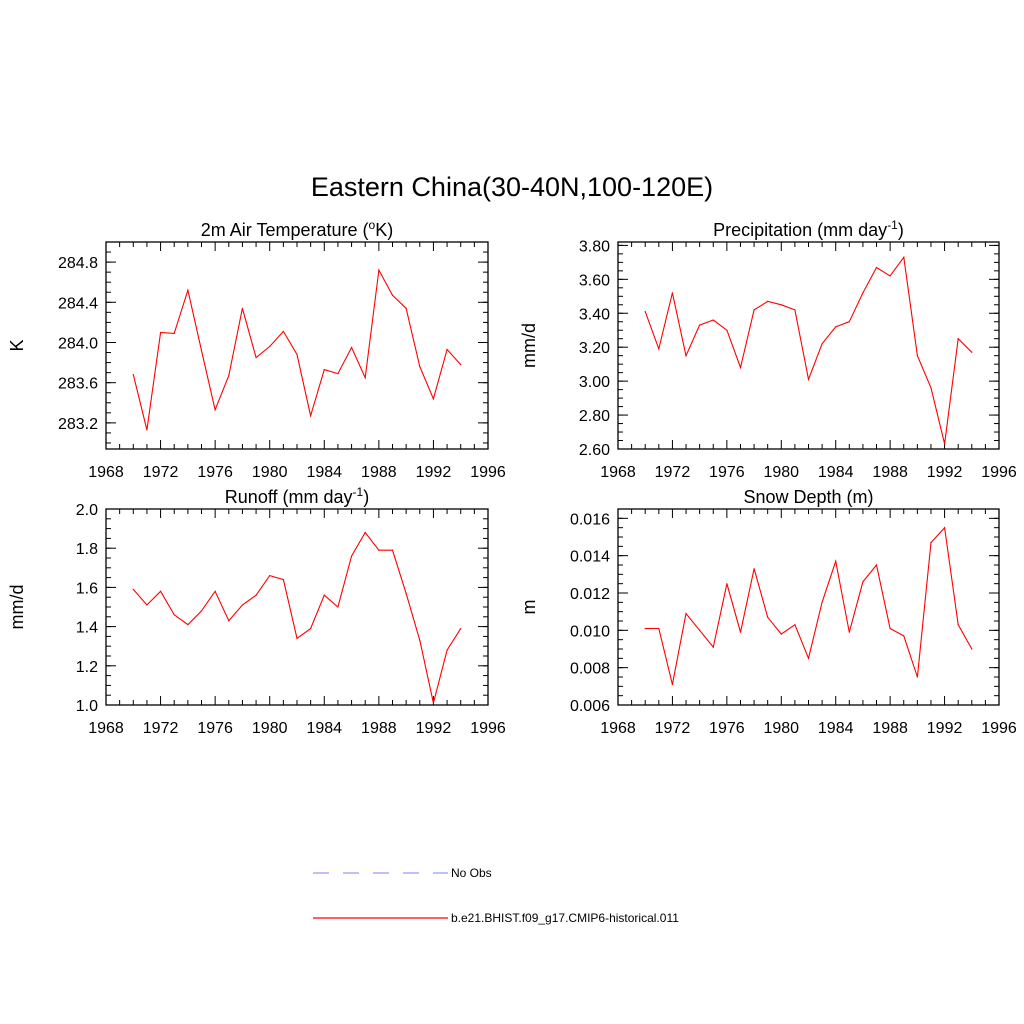 The image size is (1024, 1024). Describe the element at coordinates (565, 918) in the screenshot. I see `legend-label-model-run: b.e21.BHIST.f09_g17.CMIP6-historical.011` at that location.